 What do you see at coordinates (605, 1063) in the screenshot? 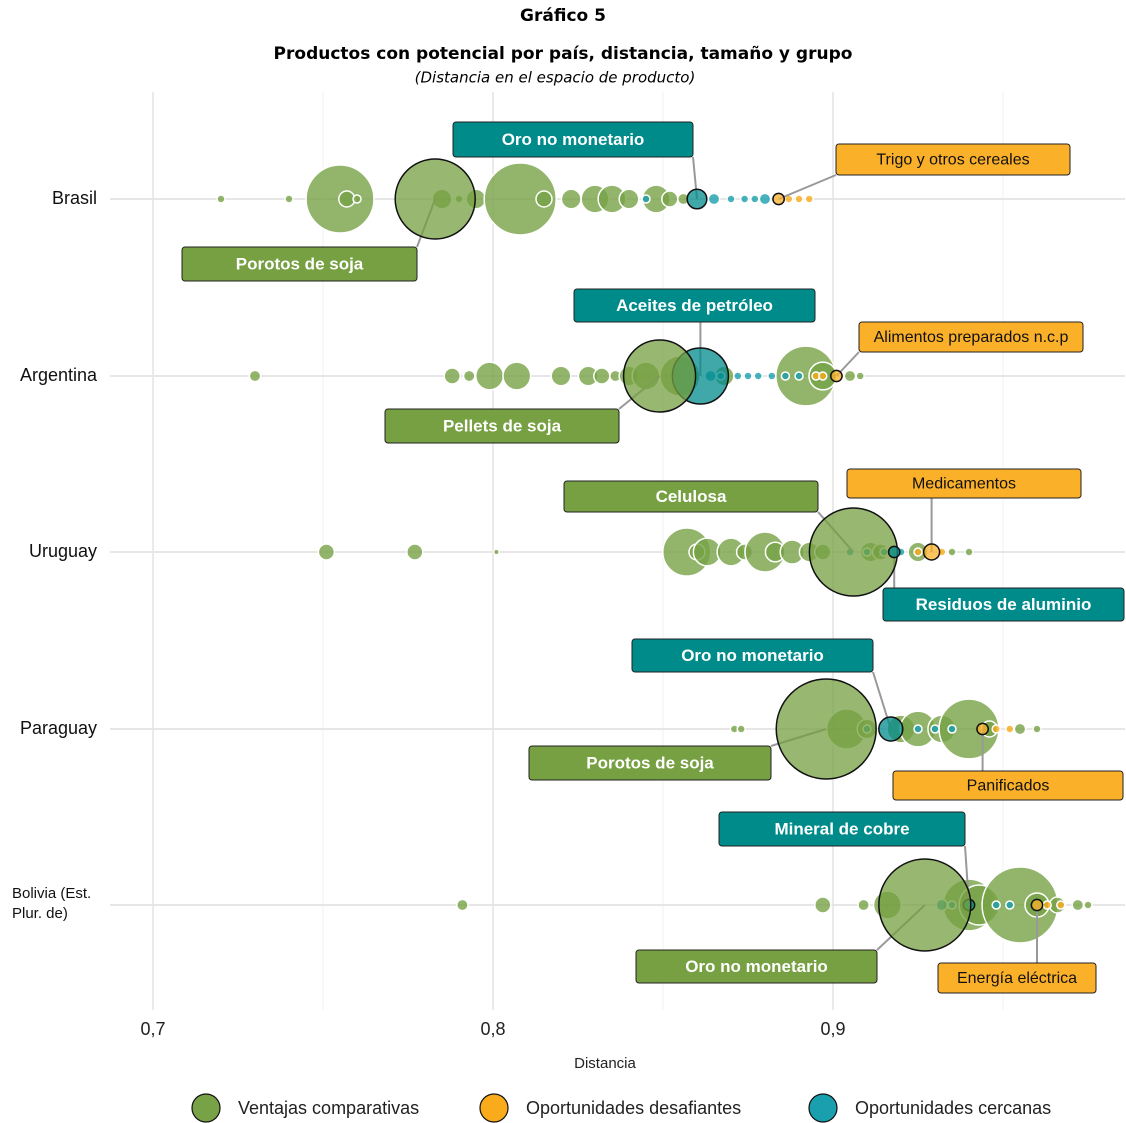
I see `x-axis-label: Distancia` at bounding box center [605, 1063].